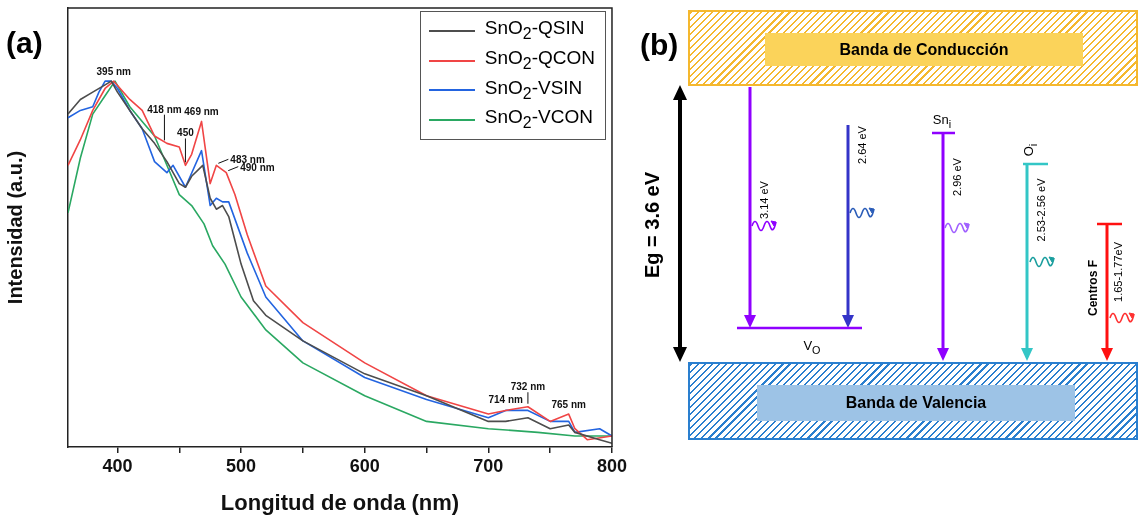 The width and height of the screenshot is (1138, 521). What do you see at coordinates (652, 225) in the screenshot?
I see `text: Eg = 3.6 eV` at bounding box center [652, 225].